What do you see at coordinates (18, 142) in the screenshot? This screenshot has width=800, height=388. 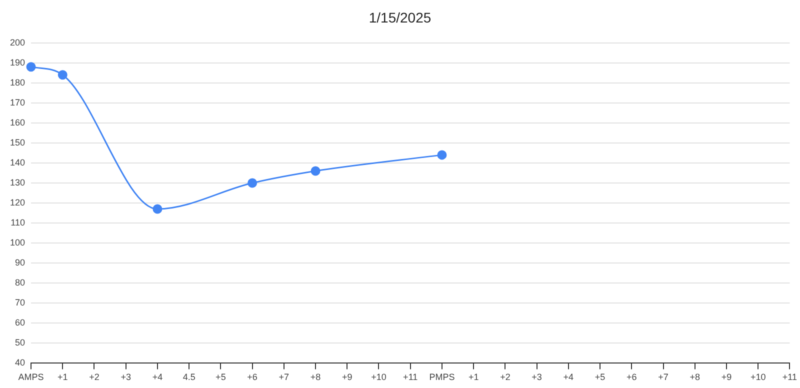 I see `y-tick-label: 150` at bounding box center [18, 142].